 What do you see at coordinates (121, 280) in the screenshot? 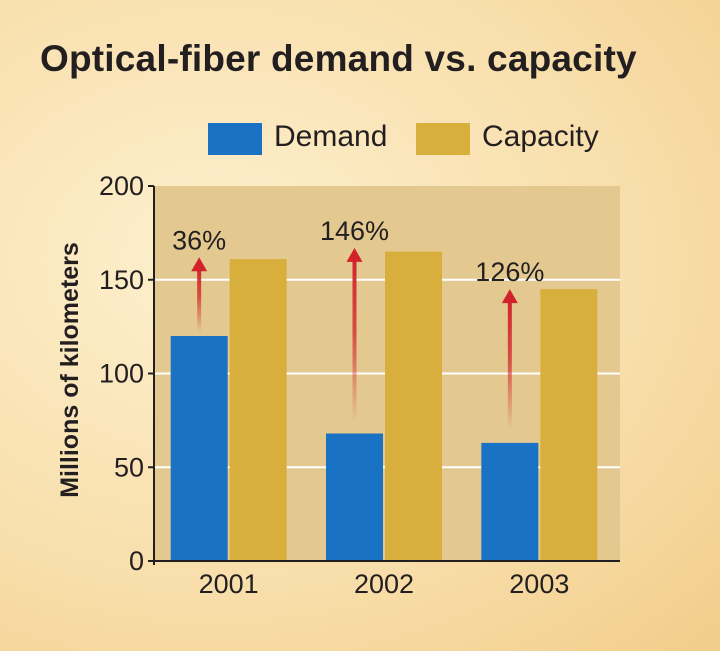
I see `y-tick-label: 150` at bounding box center [121, 280].